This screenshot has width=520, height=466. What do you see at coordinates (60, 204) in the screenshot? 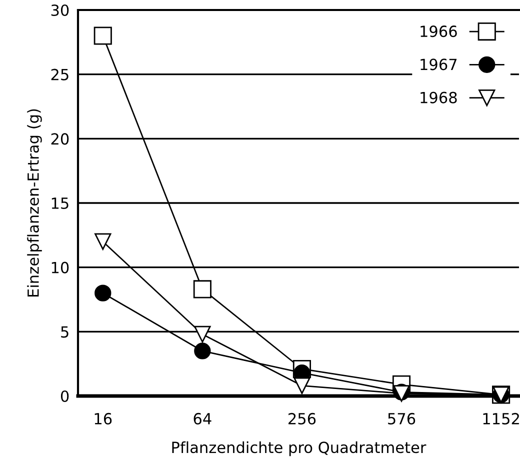
I see `y-tick-label: 15` at bounding box center [60, 204].